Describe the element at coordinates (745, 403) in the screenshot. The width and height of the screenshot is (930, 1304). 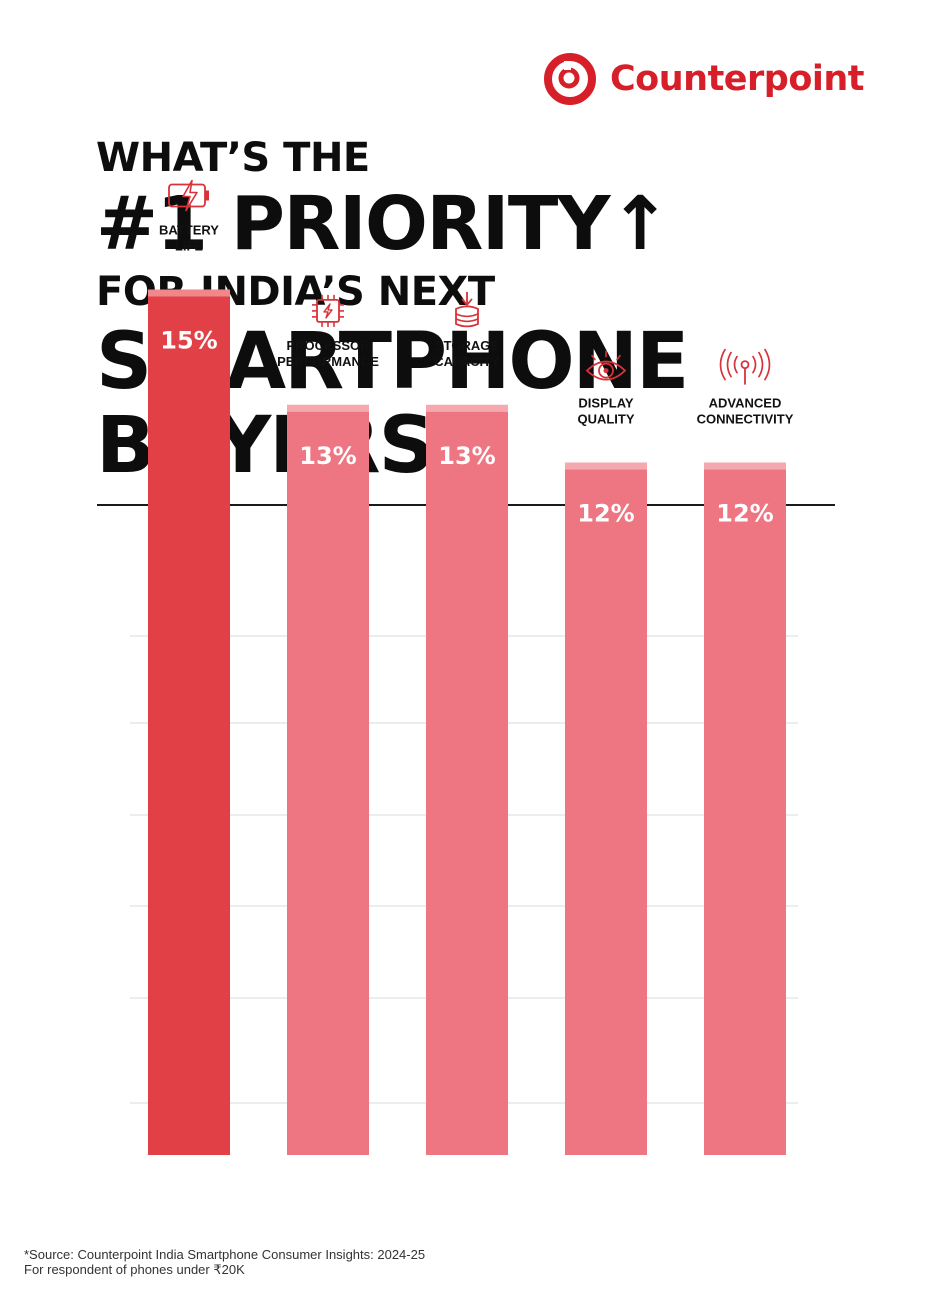
I see `category-label: ADVANCED` at that location.